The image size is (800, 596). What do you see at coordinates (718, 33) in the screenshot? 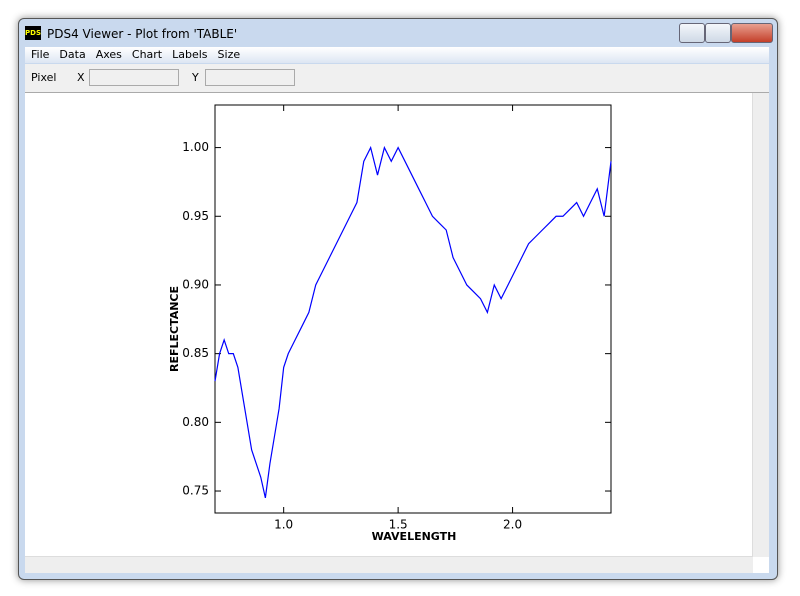
I see `maximize-button` at bounding box center [718, 33].